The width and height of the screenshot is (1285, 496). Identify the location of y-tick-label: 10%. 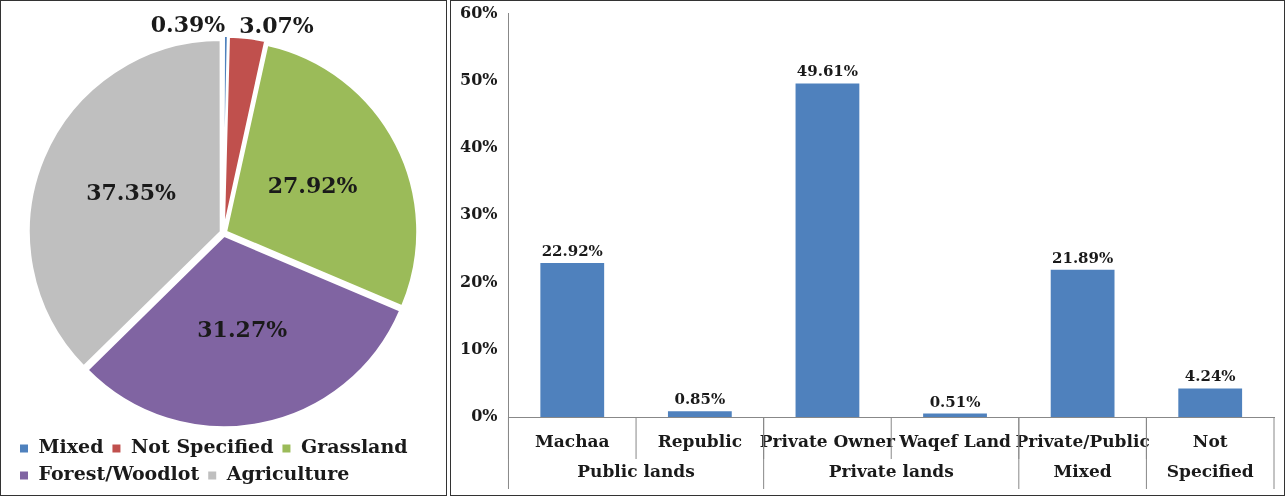
(479, 348).